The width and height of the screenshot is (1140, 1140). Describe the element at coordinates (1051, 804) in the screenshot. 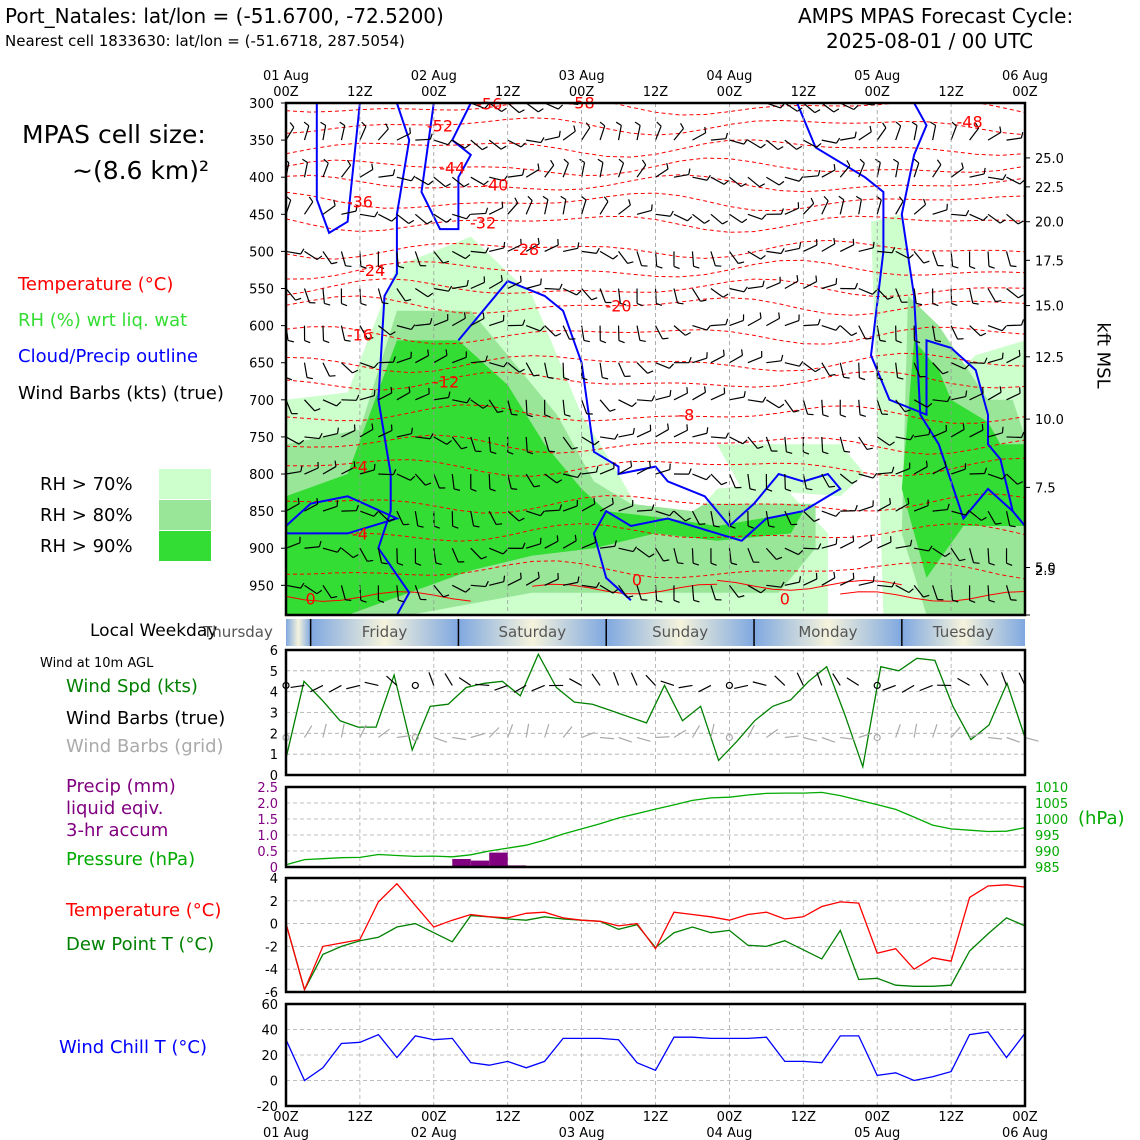

I see `pressure-panel-ytick-label: 1005` at that location.